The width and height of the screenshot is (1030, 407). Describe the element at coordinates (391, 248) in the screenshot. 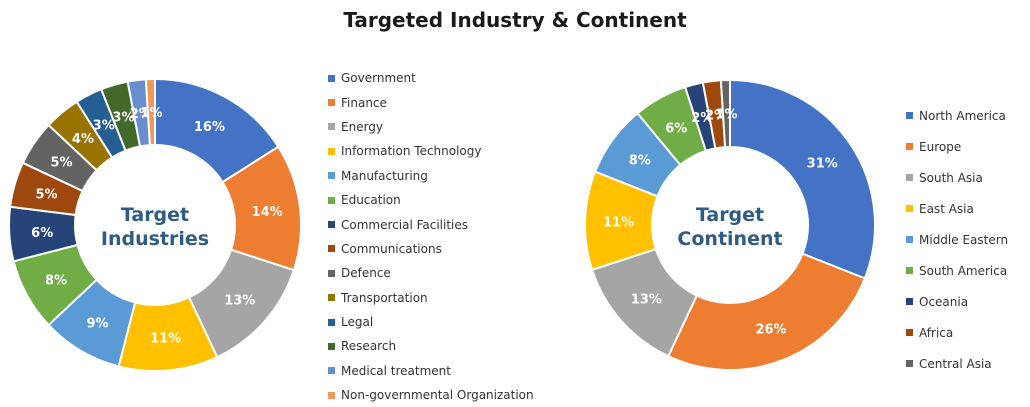

I see `legend-label: Communications` at that location.